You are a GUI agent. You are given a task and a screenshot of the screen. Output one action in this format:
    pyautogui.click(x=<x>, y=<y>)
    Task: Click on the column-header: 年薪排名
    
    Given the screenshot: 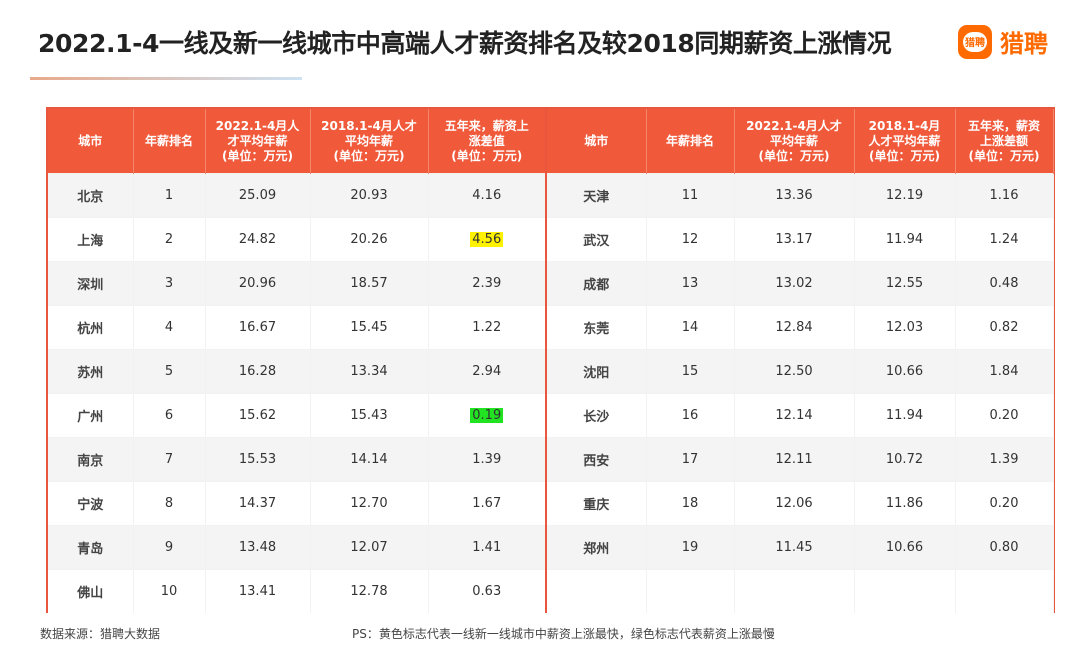 What is the action you would take?
    pyautogui.click(x=690, y=141)
    